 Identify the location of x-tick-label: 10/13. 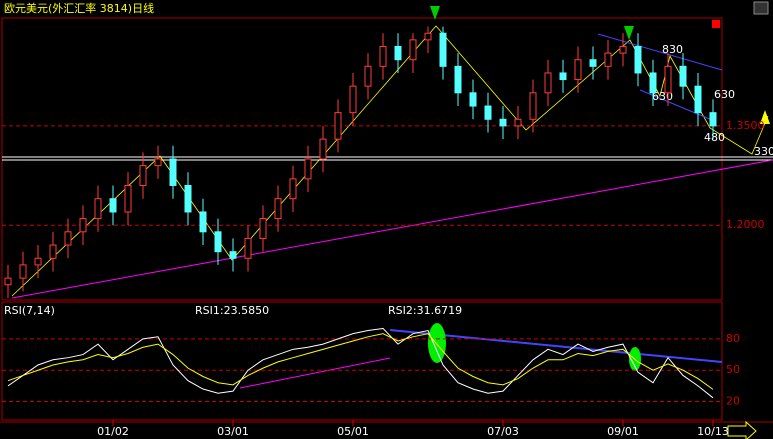
(713, 431).